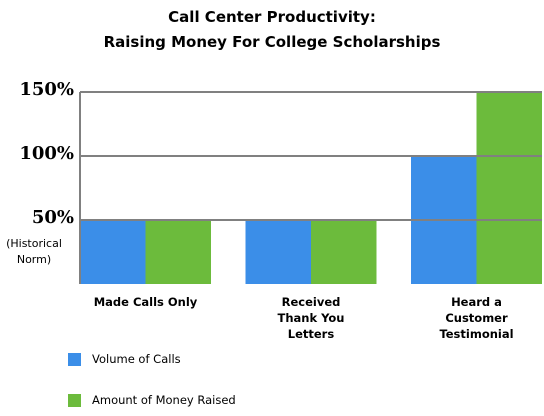 The image size is (544, 416). What do you see at coordinates (46, 153) in the screenshot?
I see `y-tick-label: 100%` at bounding box center [46, 153].